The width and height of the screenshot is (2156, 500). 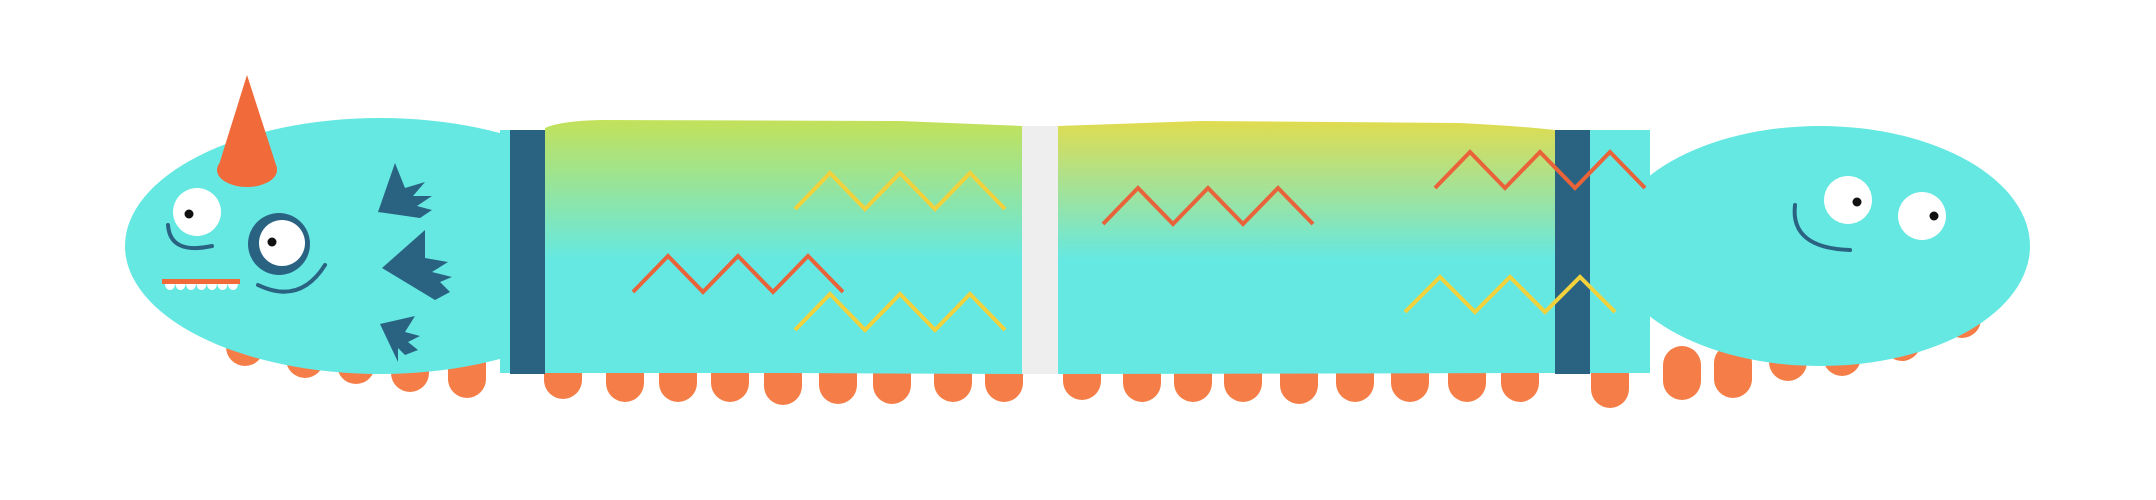 I want to click on face-right, so click(x=1869, y=214).